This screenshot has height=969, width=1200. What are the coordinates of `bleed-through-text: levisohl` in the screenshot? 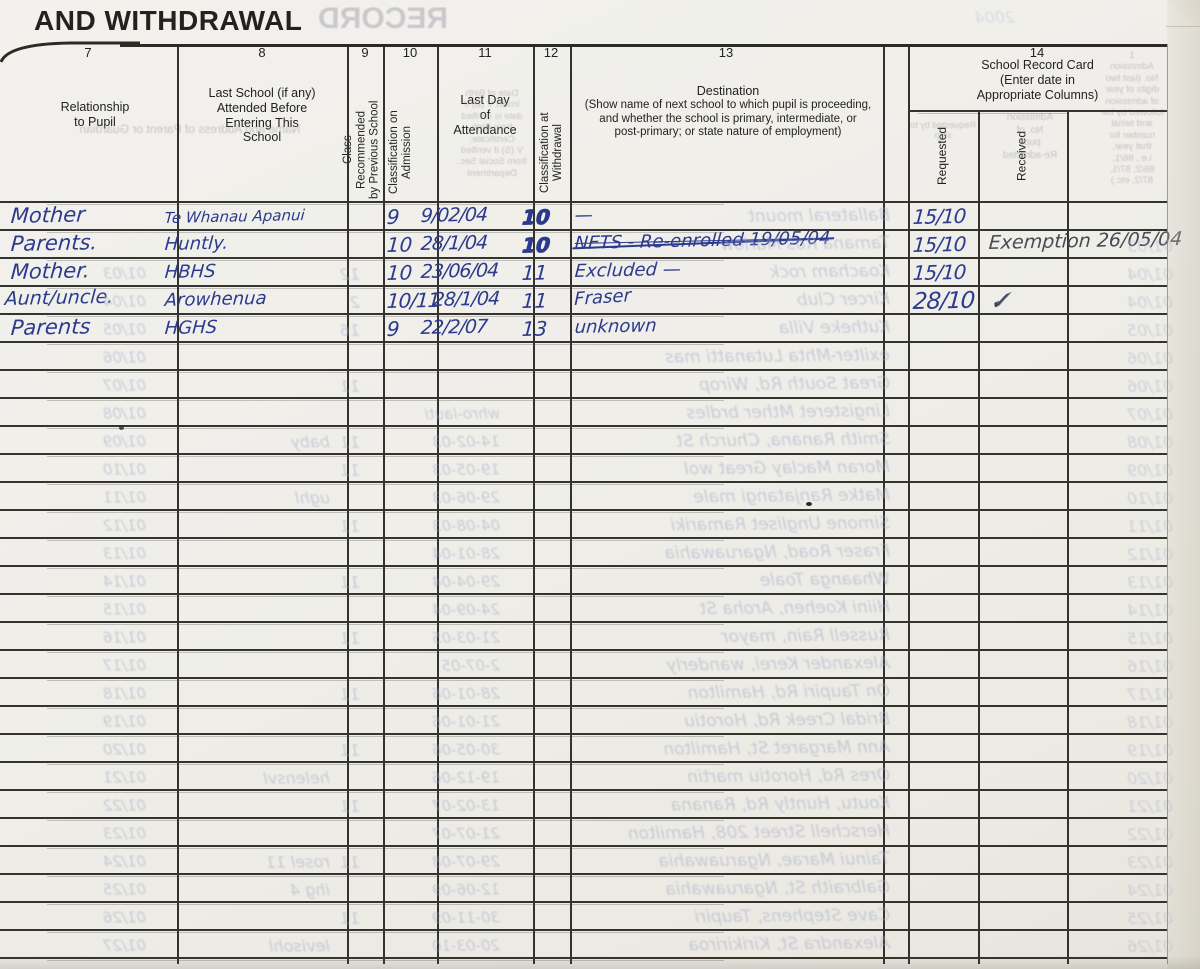 It's located at (299, 946).